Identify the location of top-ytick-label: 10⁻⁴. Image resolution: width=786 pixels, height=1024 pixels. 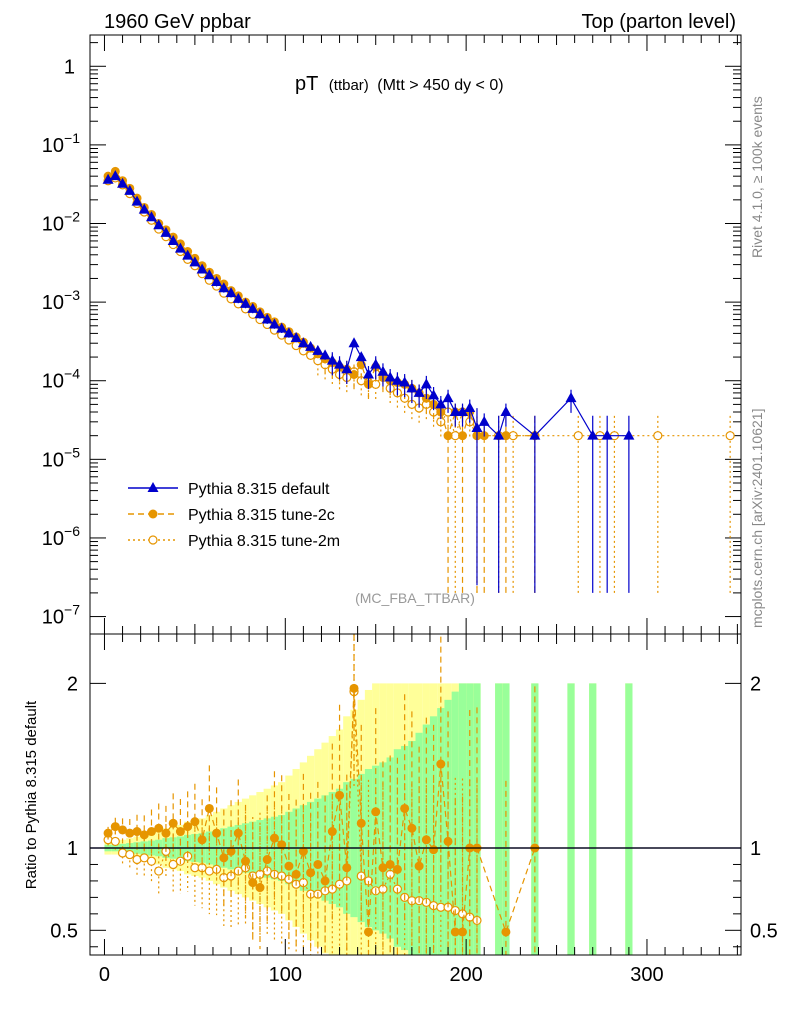
(61, 379).